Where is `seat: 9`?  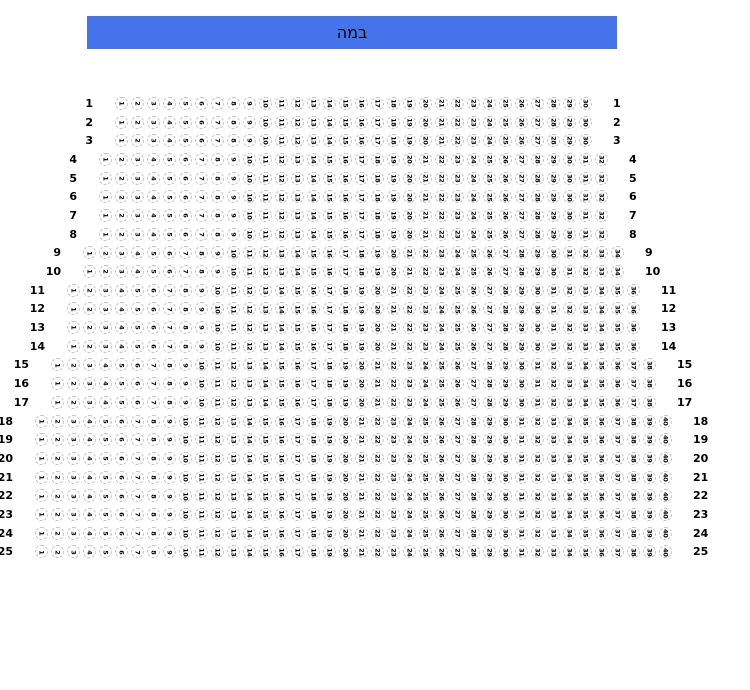 seat: 9 is located at coordinates (233, 197).